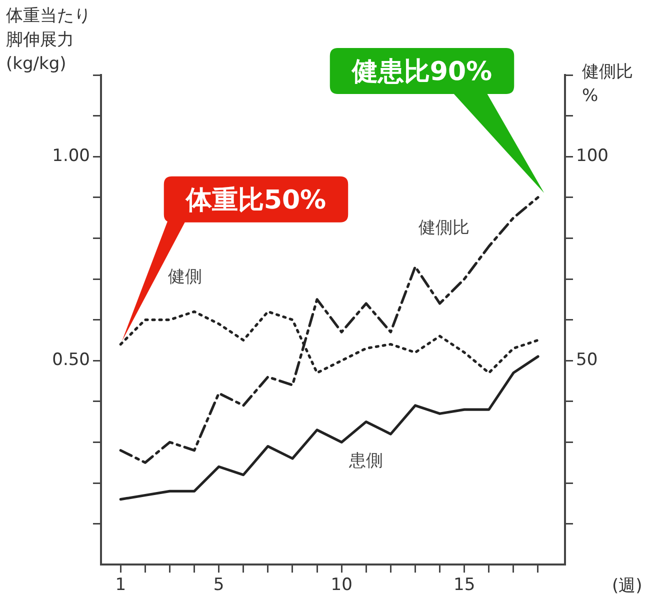 The width and height of the screenshot is (663, 603). I want to click on y2-tick-label: 50, so click(587, 360).